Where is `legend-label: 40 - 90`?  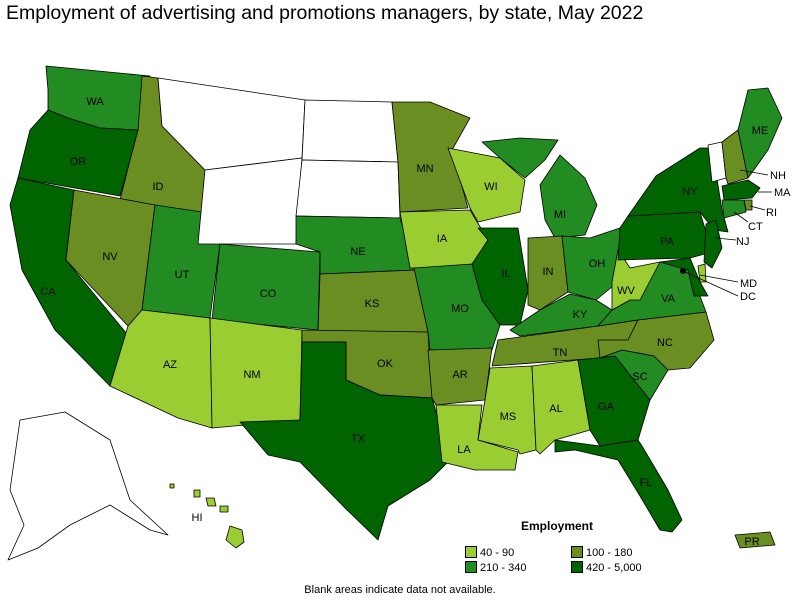 legend-label: 40 - 90 is located at coordinates (497, 553).